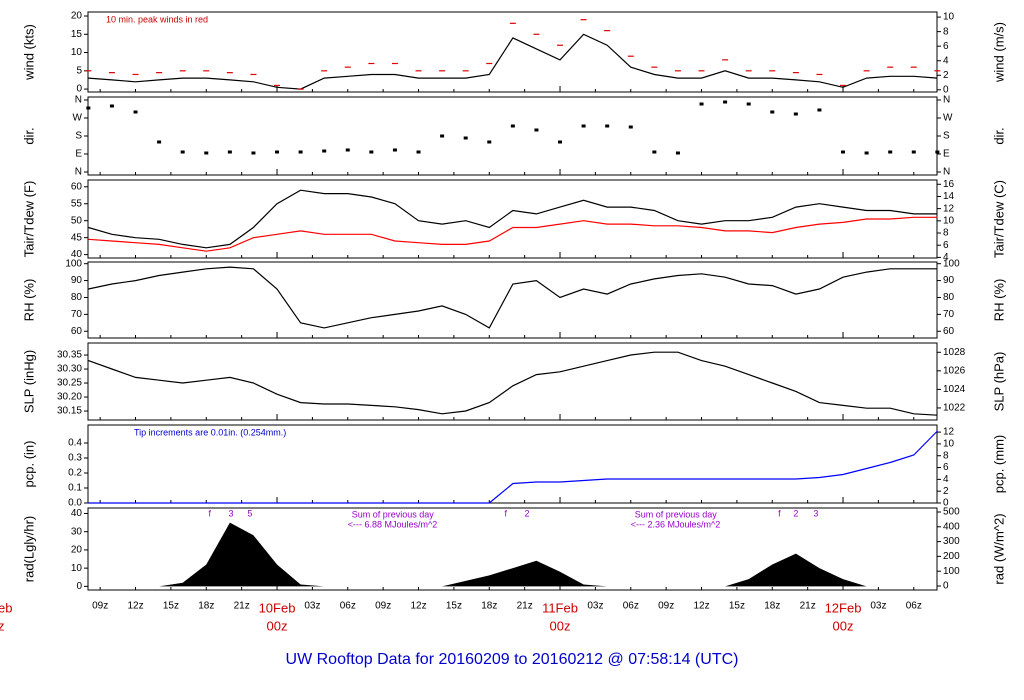  What do you see at coordinates (28, 300) in the screenshot?
I see `y-axis-title: RH (%)` at bounding box center [28, 300].